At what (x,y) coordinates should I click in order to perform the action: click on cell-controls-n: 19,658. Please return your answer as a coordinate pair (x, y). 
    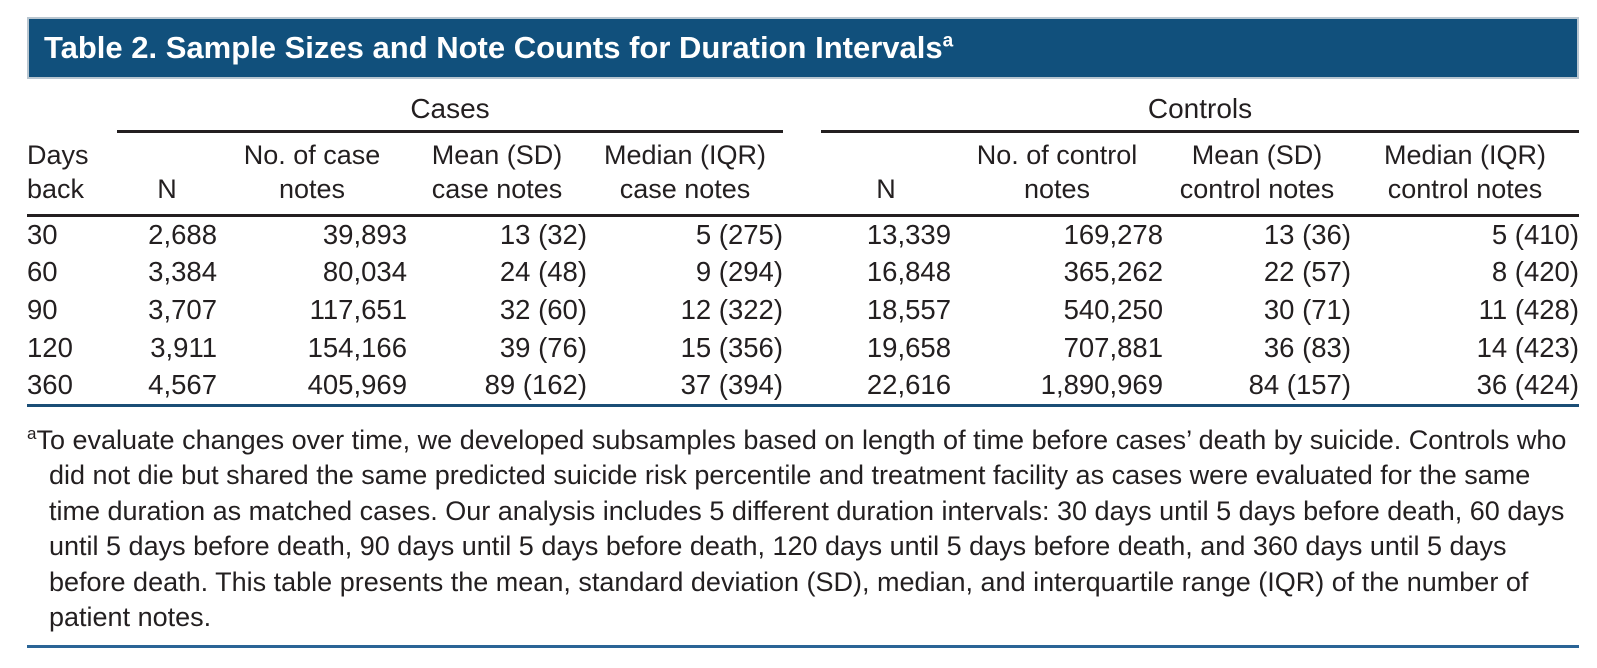
    Looking at the image, I should click on (908, 347).